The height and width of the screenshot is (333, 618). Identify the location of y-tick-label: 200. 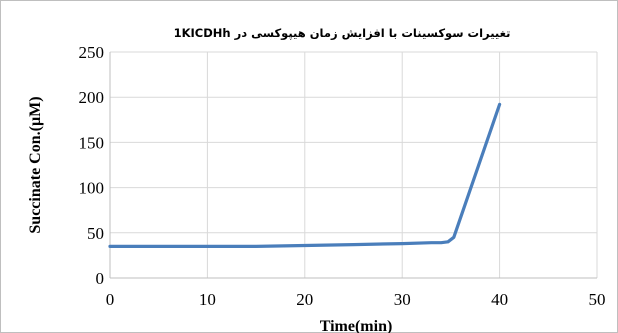
(92, 97).